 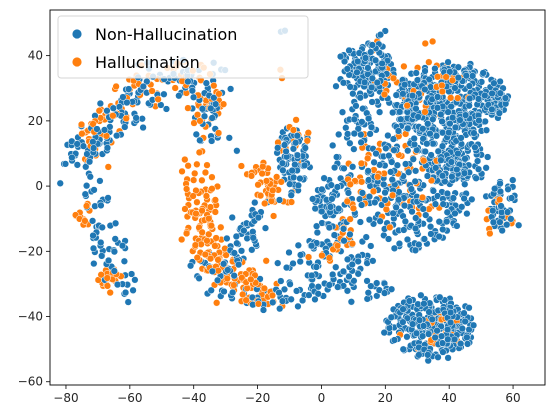 I want to click on legend-label-non-hallucination: Non-Hallucination, so click(x=166, y=34).